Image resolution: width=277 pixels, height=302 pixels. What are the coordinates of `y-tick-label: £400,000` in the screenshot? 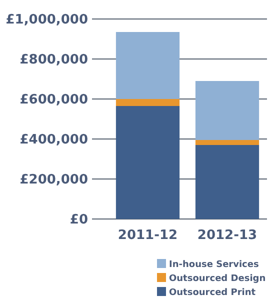 It's located at (54, 140).